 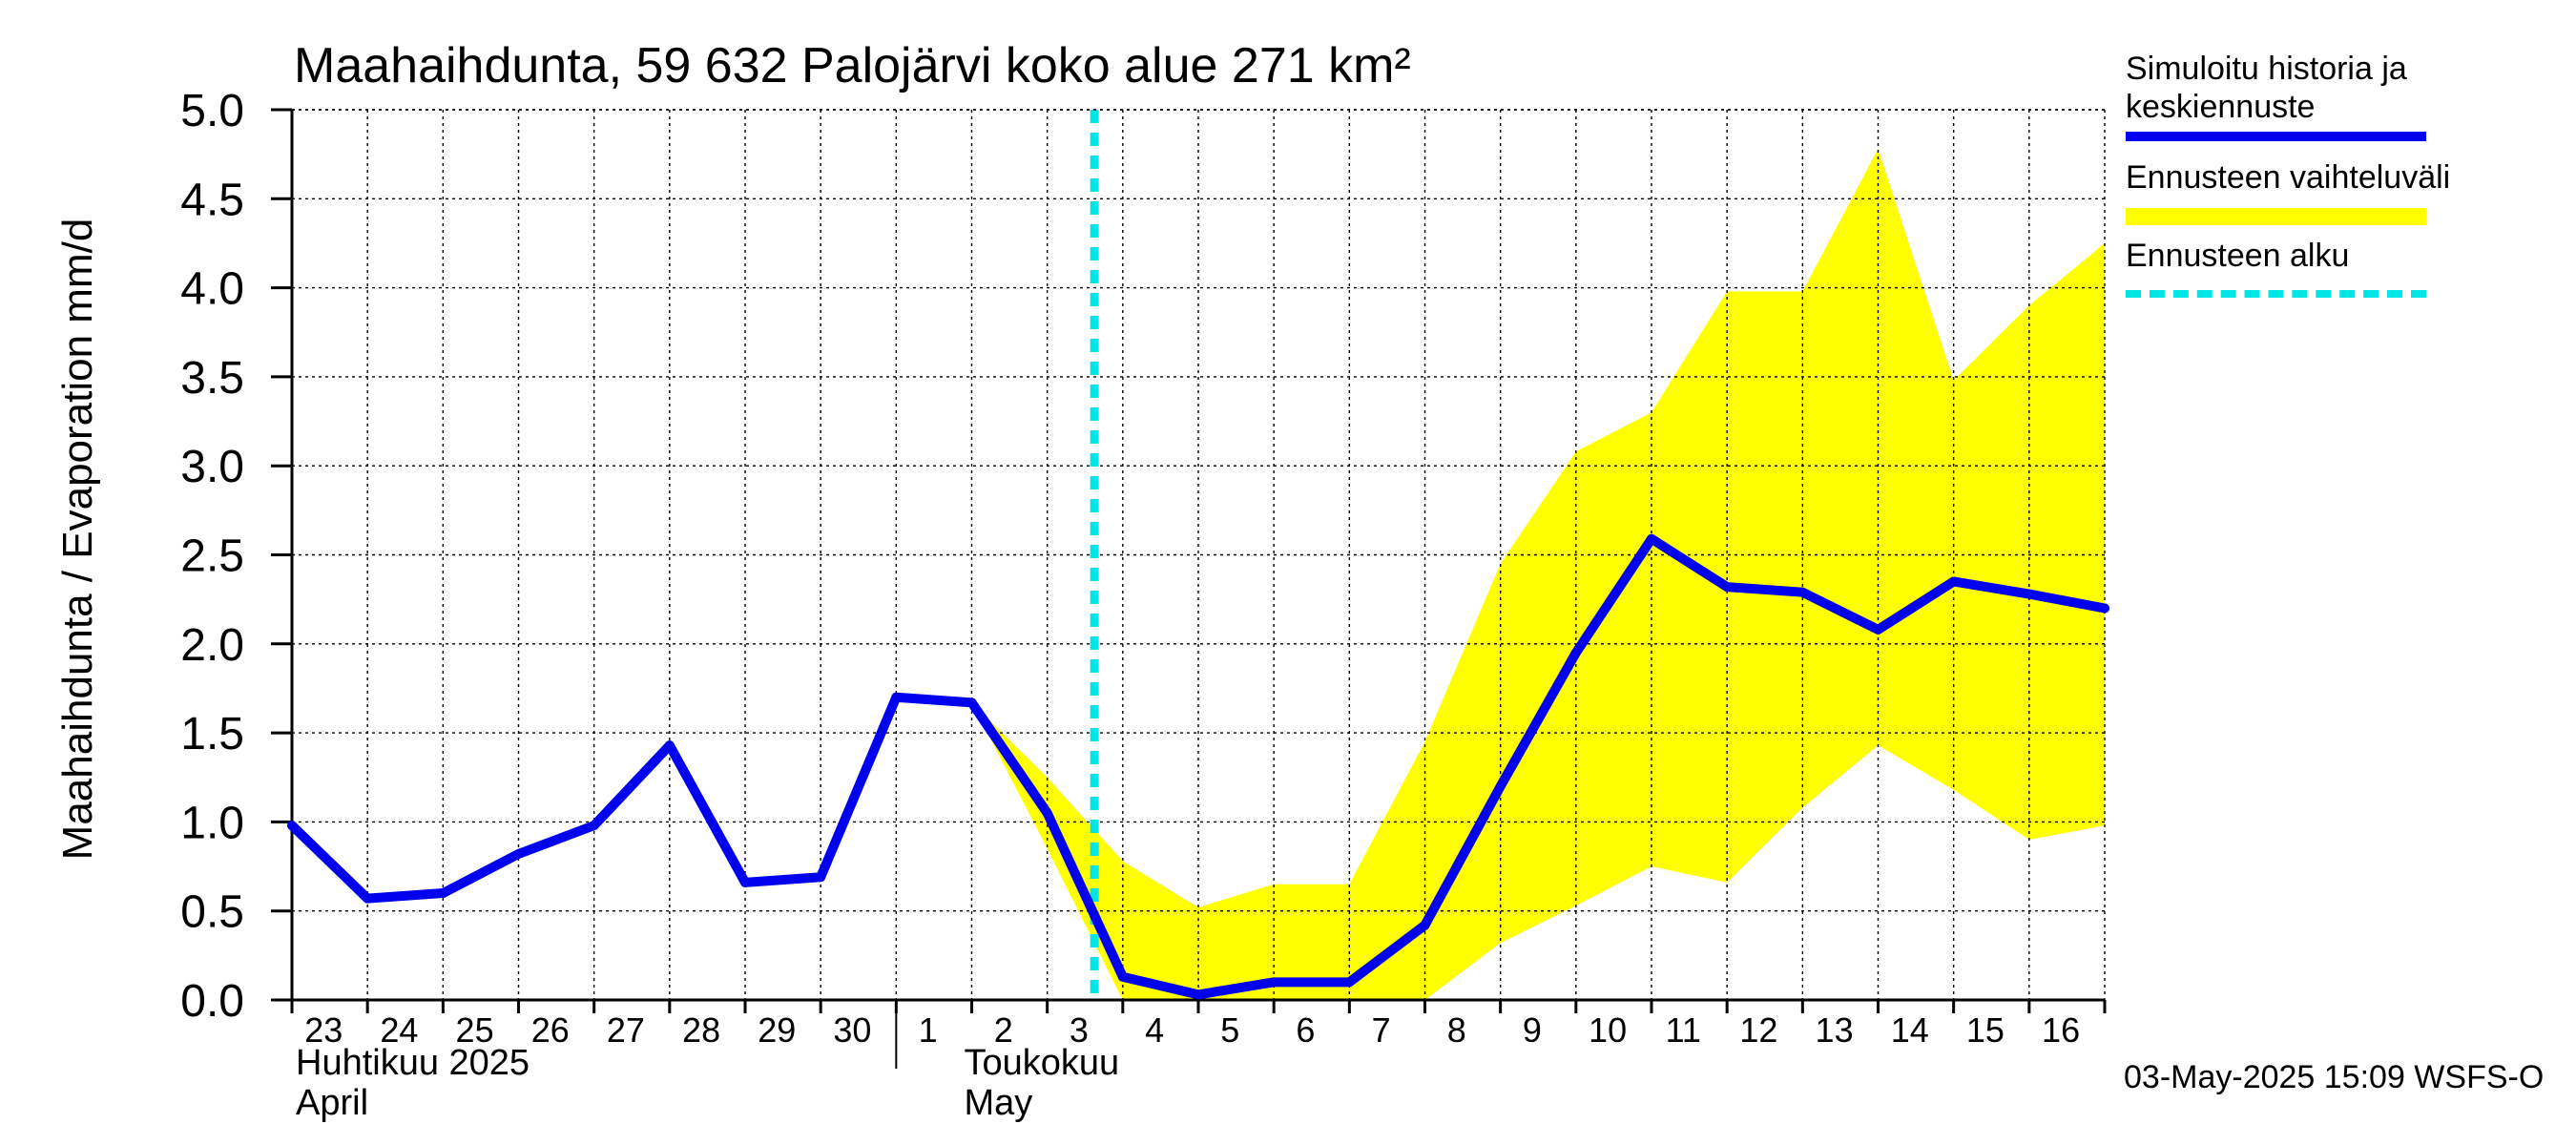 What do you see at coordinates (1532, 1030) in the screenshot?
I see `x-tick-label: 9` at bounding box center [1532, 1030].